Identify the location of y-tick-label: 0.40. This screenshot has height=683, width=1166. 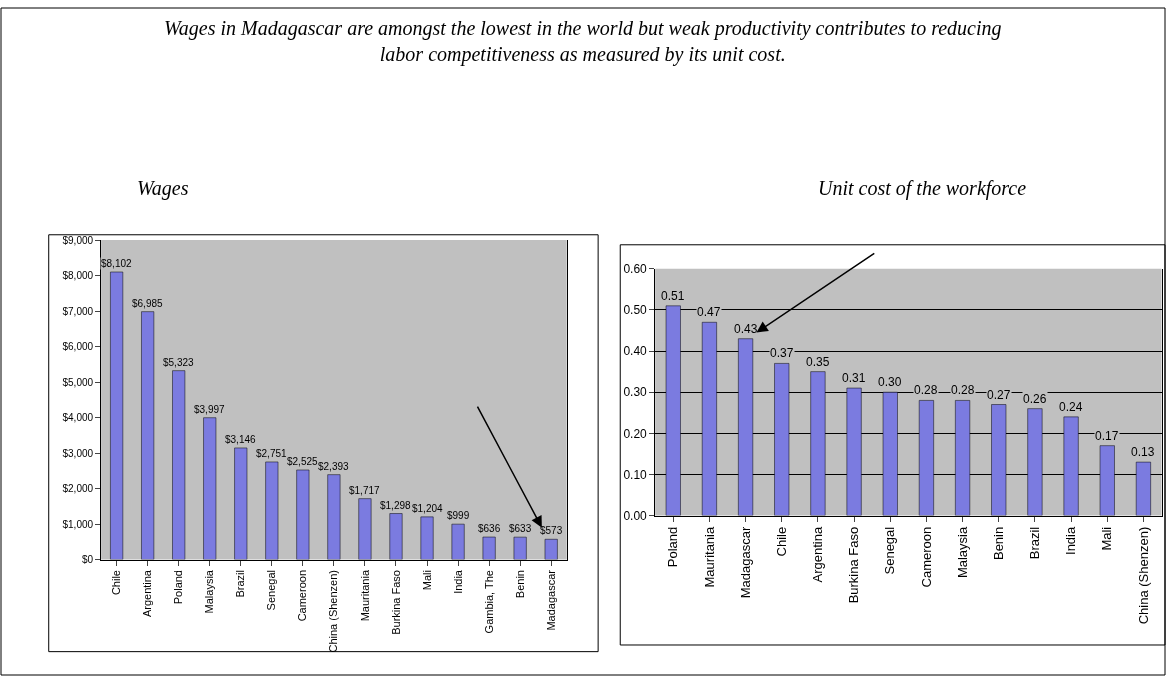
(635, 351).